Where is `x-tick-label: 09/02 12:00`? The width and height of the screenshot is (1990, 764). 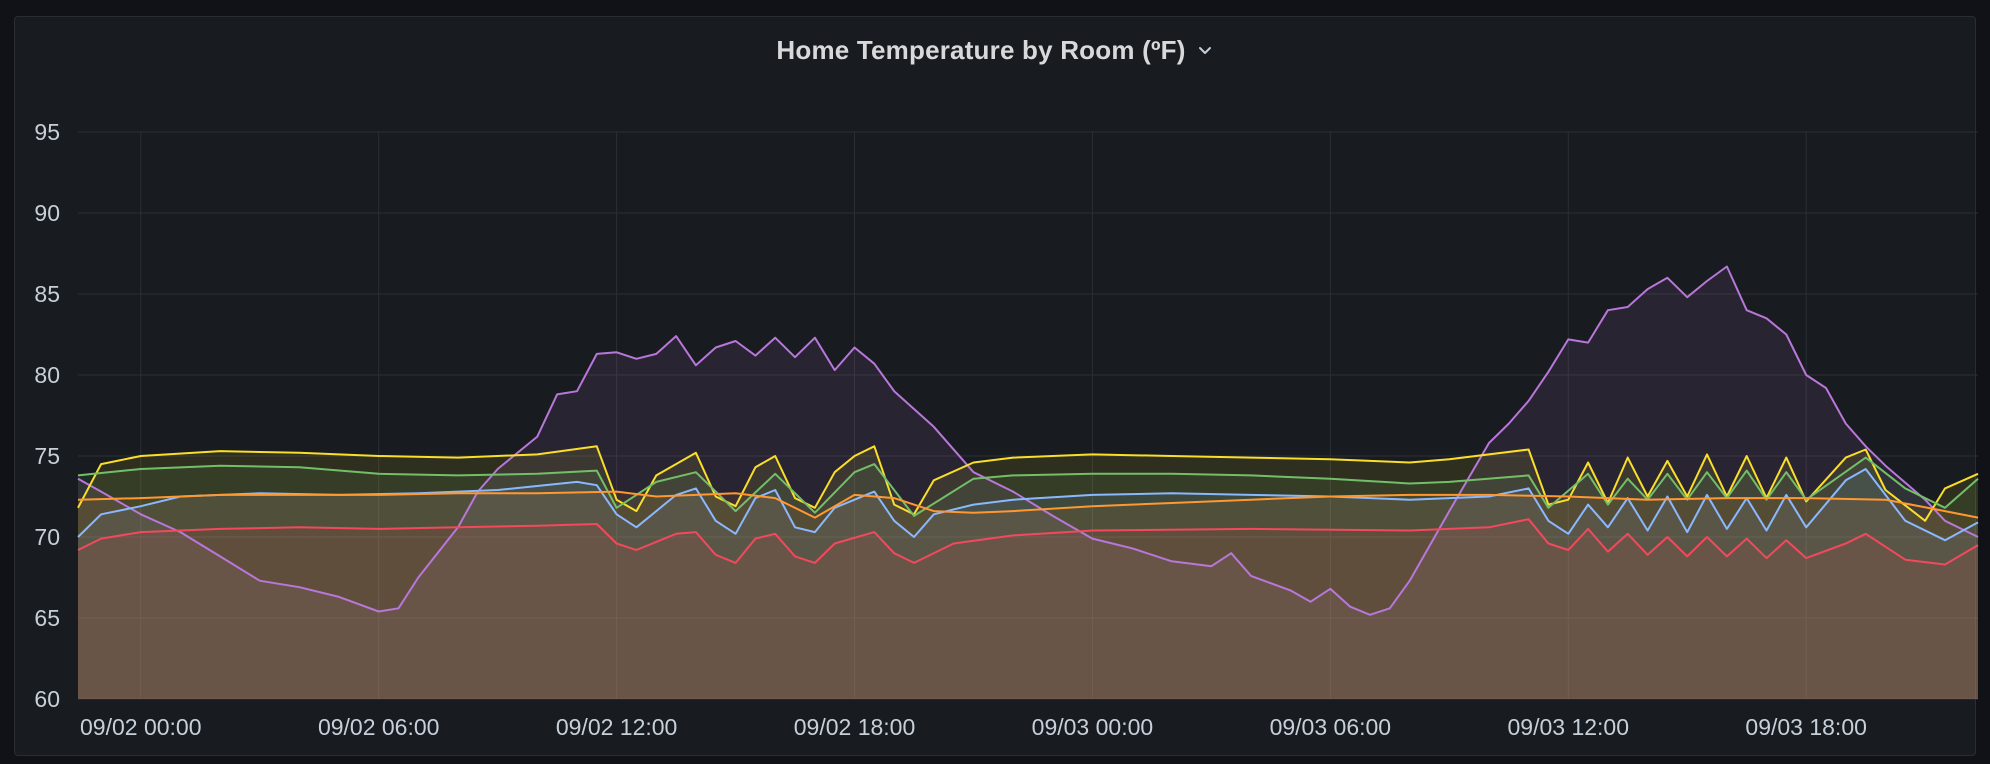
x-tick-label: 09/02 12:00 is located at coordinates (617, 727).